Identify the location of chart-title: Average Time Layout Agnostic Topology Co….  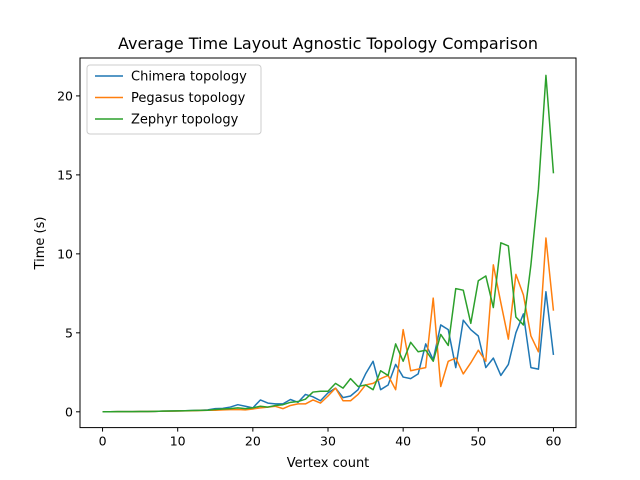
(328, 43).